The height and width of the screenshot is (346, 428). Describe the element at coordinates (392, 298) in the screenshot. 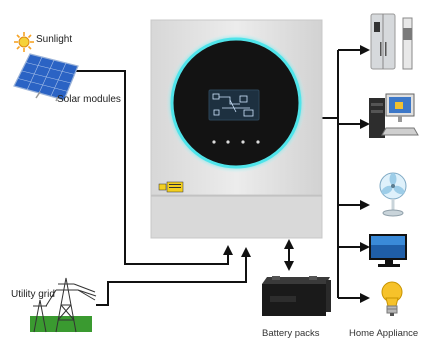

I see `light-bulb-icon` at that location.